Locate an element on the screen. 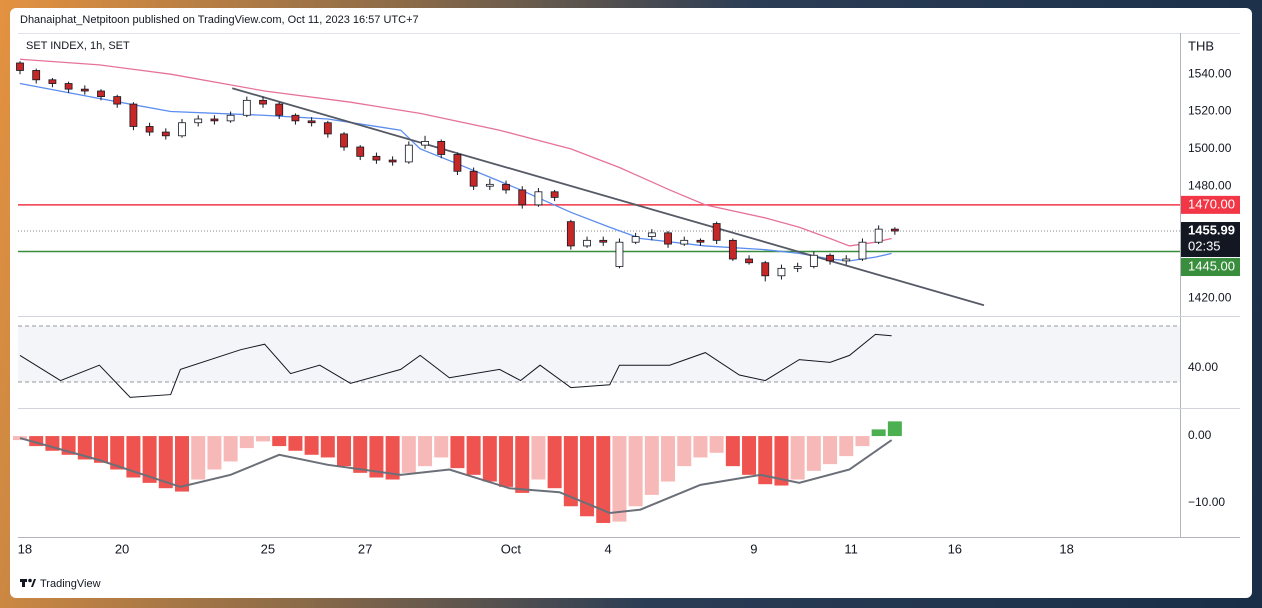 The height and width of the screenshot is (608, 1262). rsi-band is located at coordinates (599, 354).